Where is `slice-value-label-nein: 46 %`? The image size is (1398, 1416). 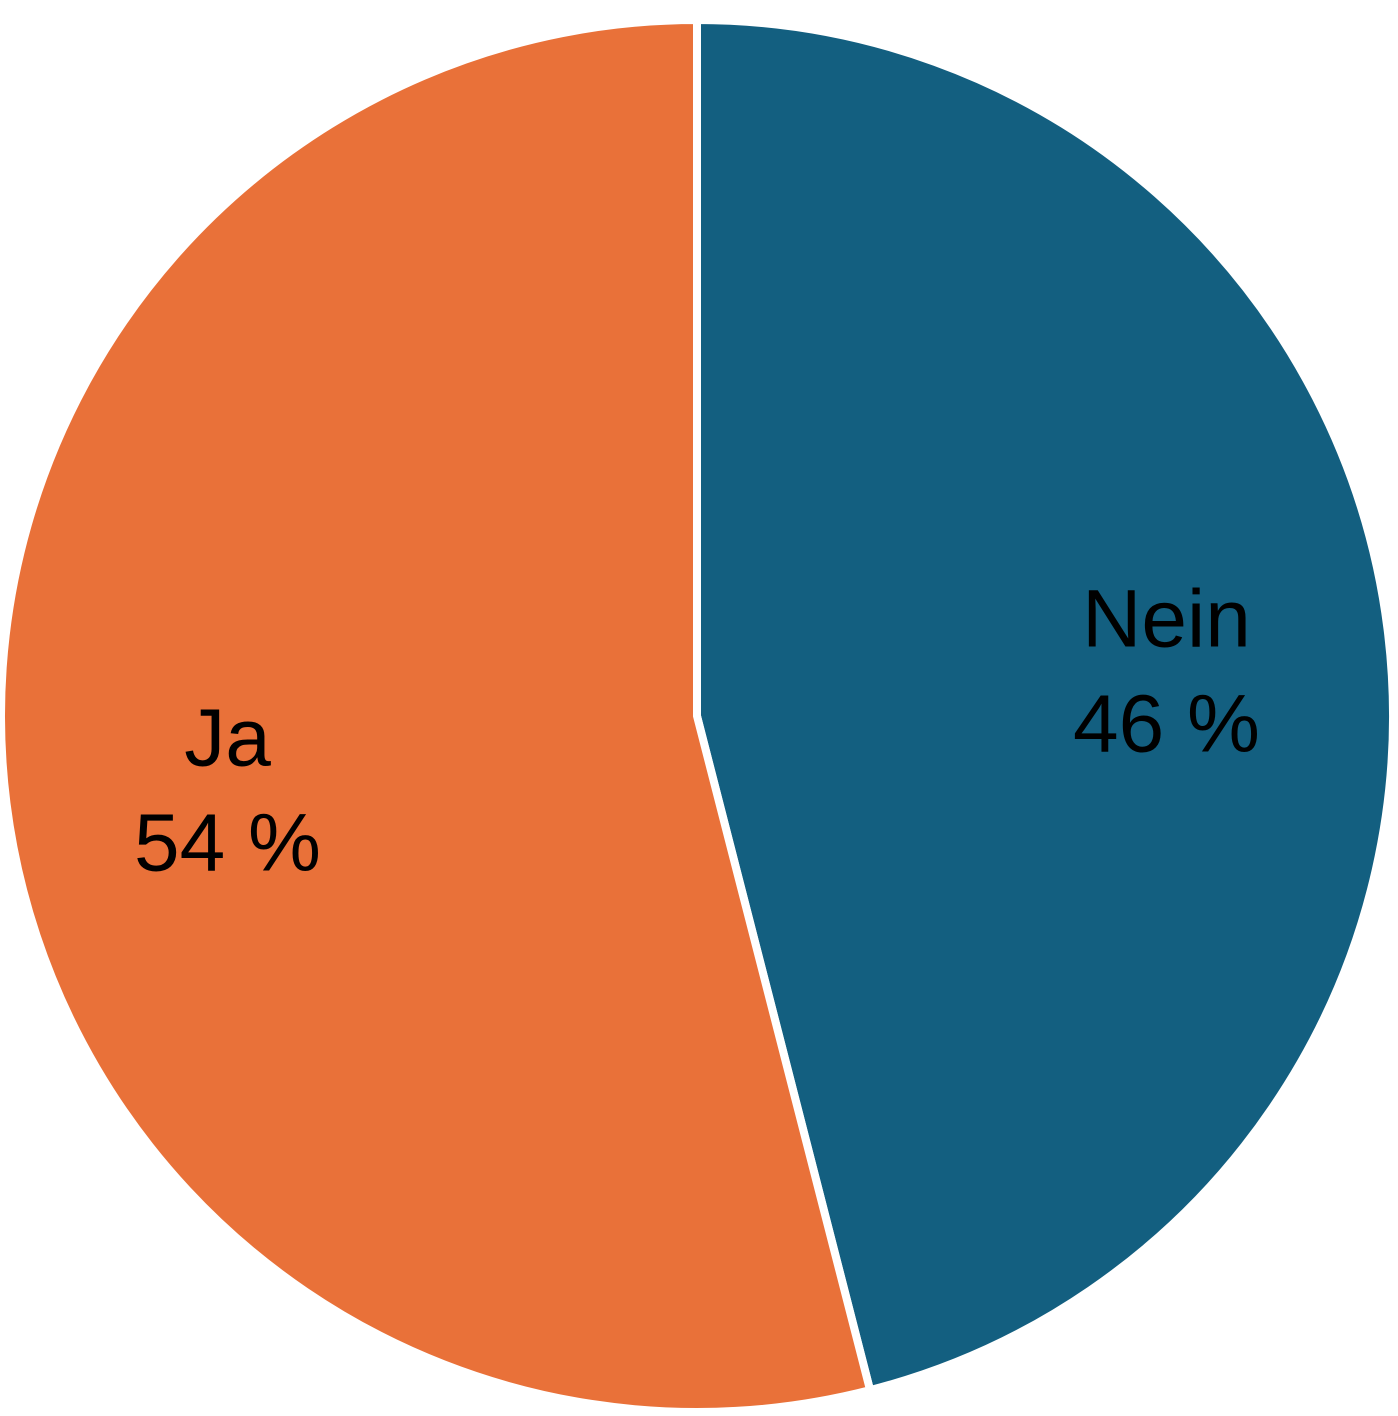
slice-value-label-nein: 46 % is located at coordinates (1166, 724).